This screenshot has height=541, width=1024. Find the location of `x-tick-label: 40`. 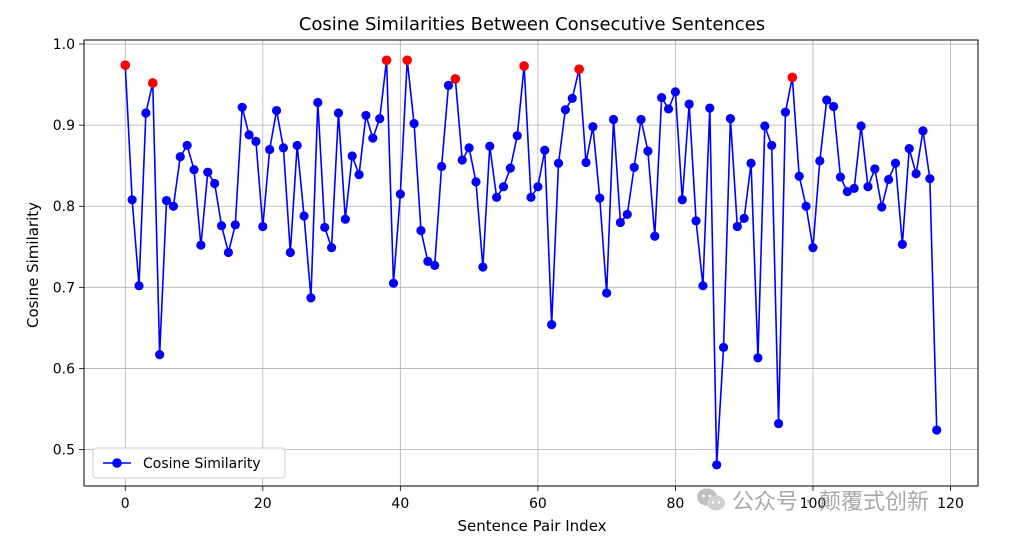

x-tick-label: 40 is located at coordinates (400, 504).